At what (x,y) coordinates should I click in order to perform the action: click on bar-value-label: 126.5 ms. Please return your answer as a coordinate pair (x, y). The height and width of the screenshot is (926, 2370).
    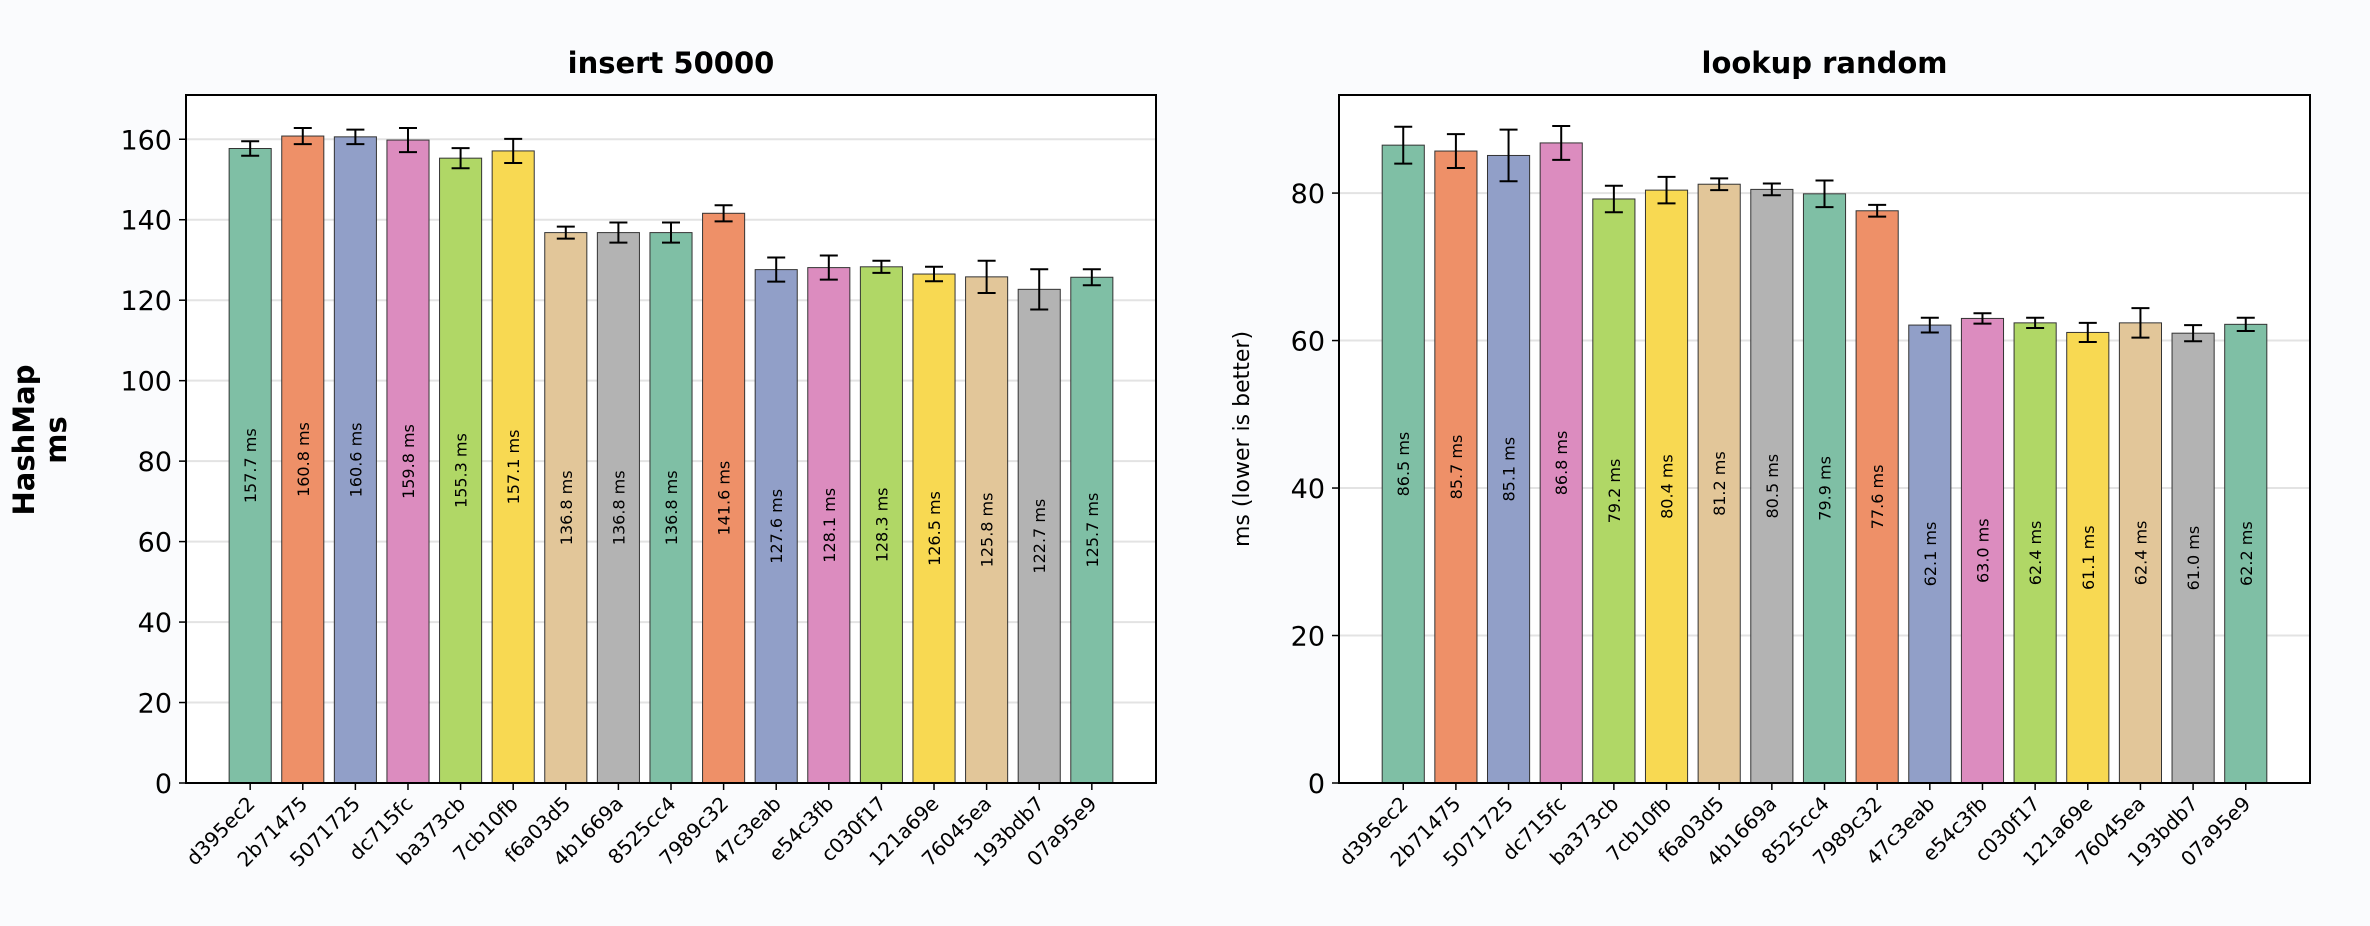
    Looking at the image, I should click on (934, 528).